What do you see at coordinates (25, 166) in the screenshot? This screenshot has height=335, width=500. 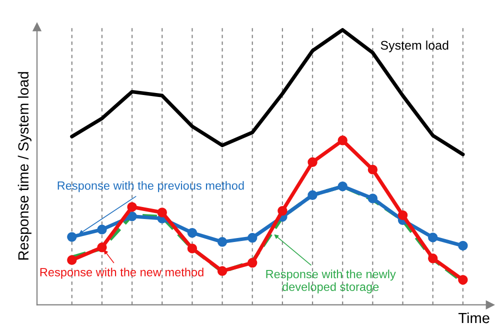 I see `y-axis-title: Response time / System load` at bounding box center [25, 166].